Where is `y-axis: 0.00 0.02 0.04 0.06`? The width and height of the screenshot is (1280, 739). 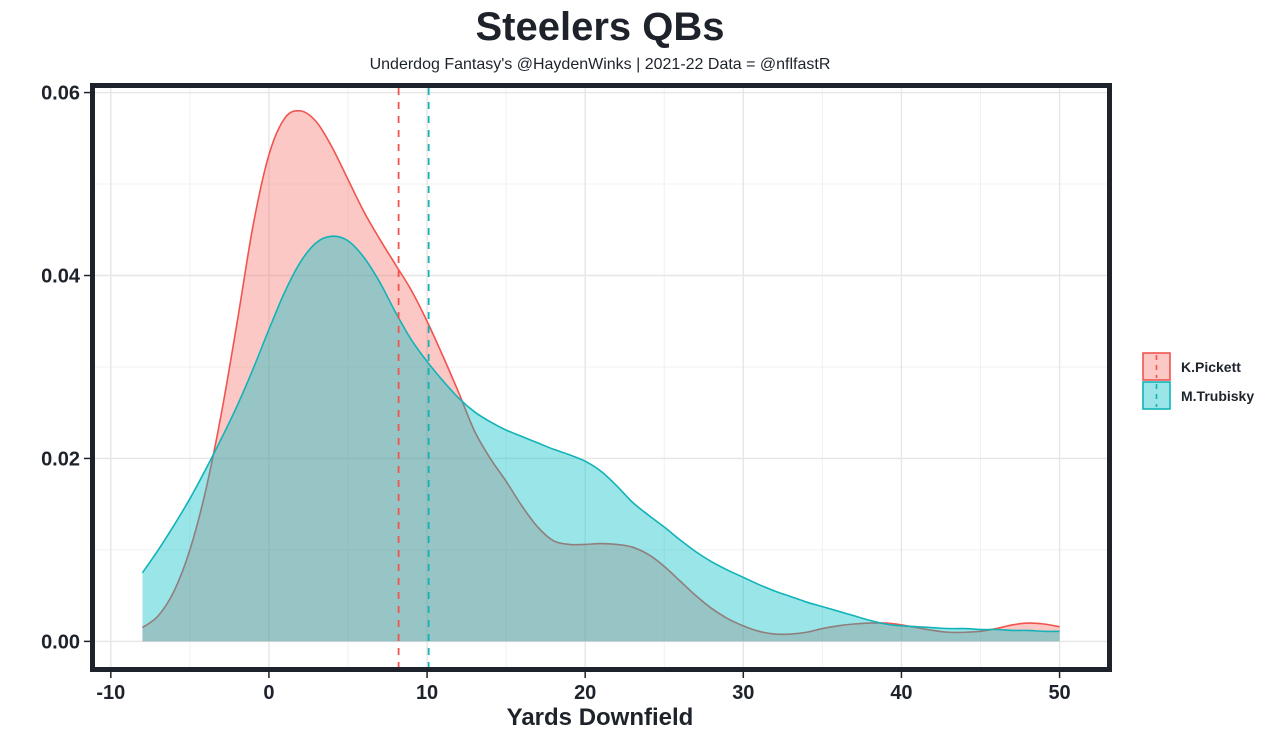 y-axis: 0.00 0.02 0.04 0.06 is located at coordinates (65, 368).